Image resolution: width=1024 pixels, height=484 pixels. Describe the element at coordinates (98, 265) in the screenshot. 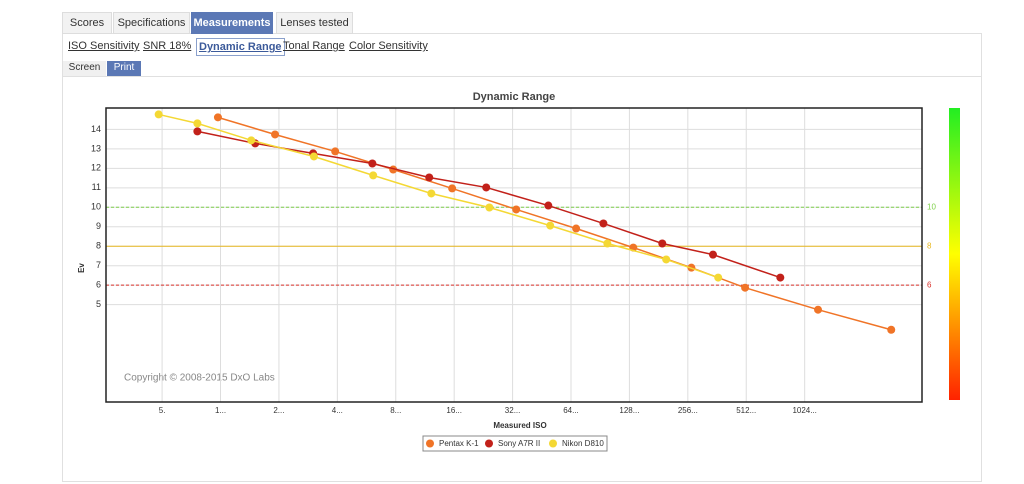

I see `y-tick-label: 7` at that location.